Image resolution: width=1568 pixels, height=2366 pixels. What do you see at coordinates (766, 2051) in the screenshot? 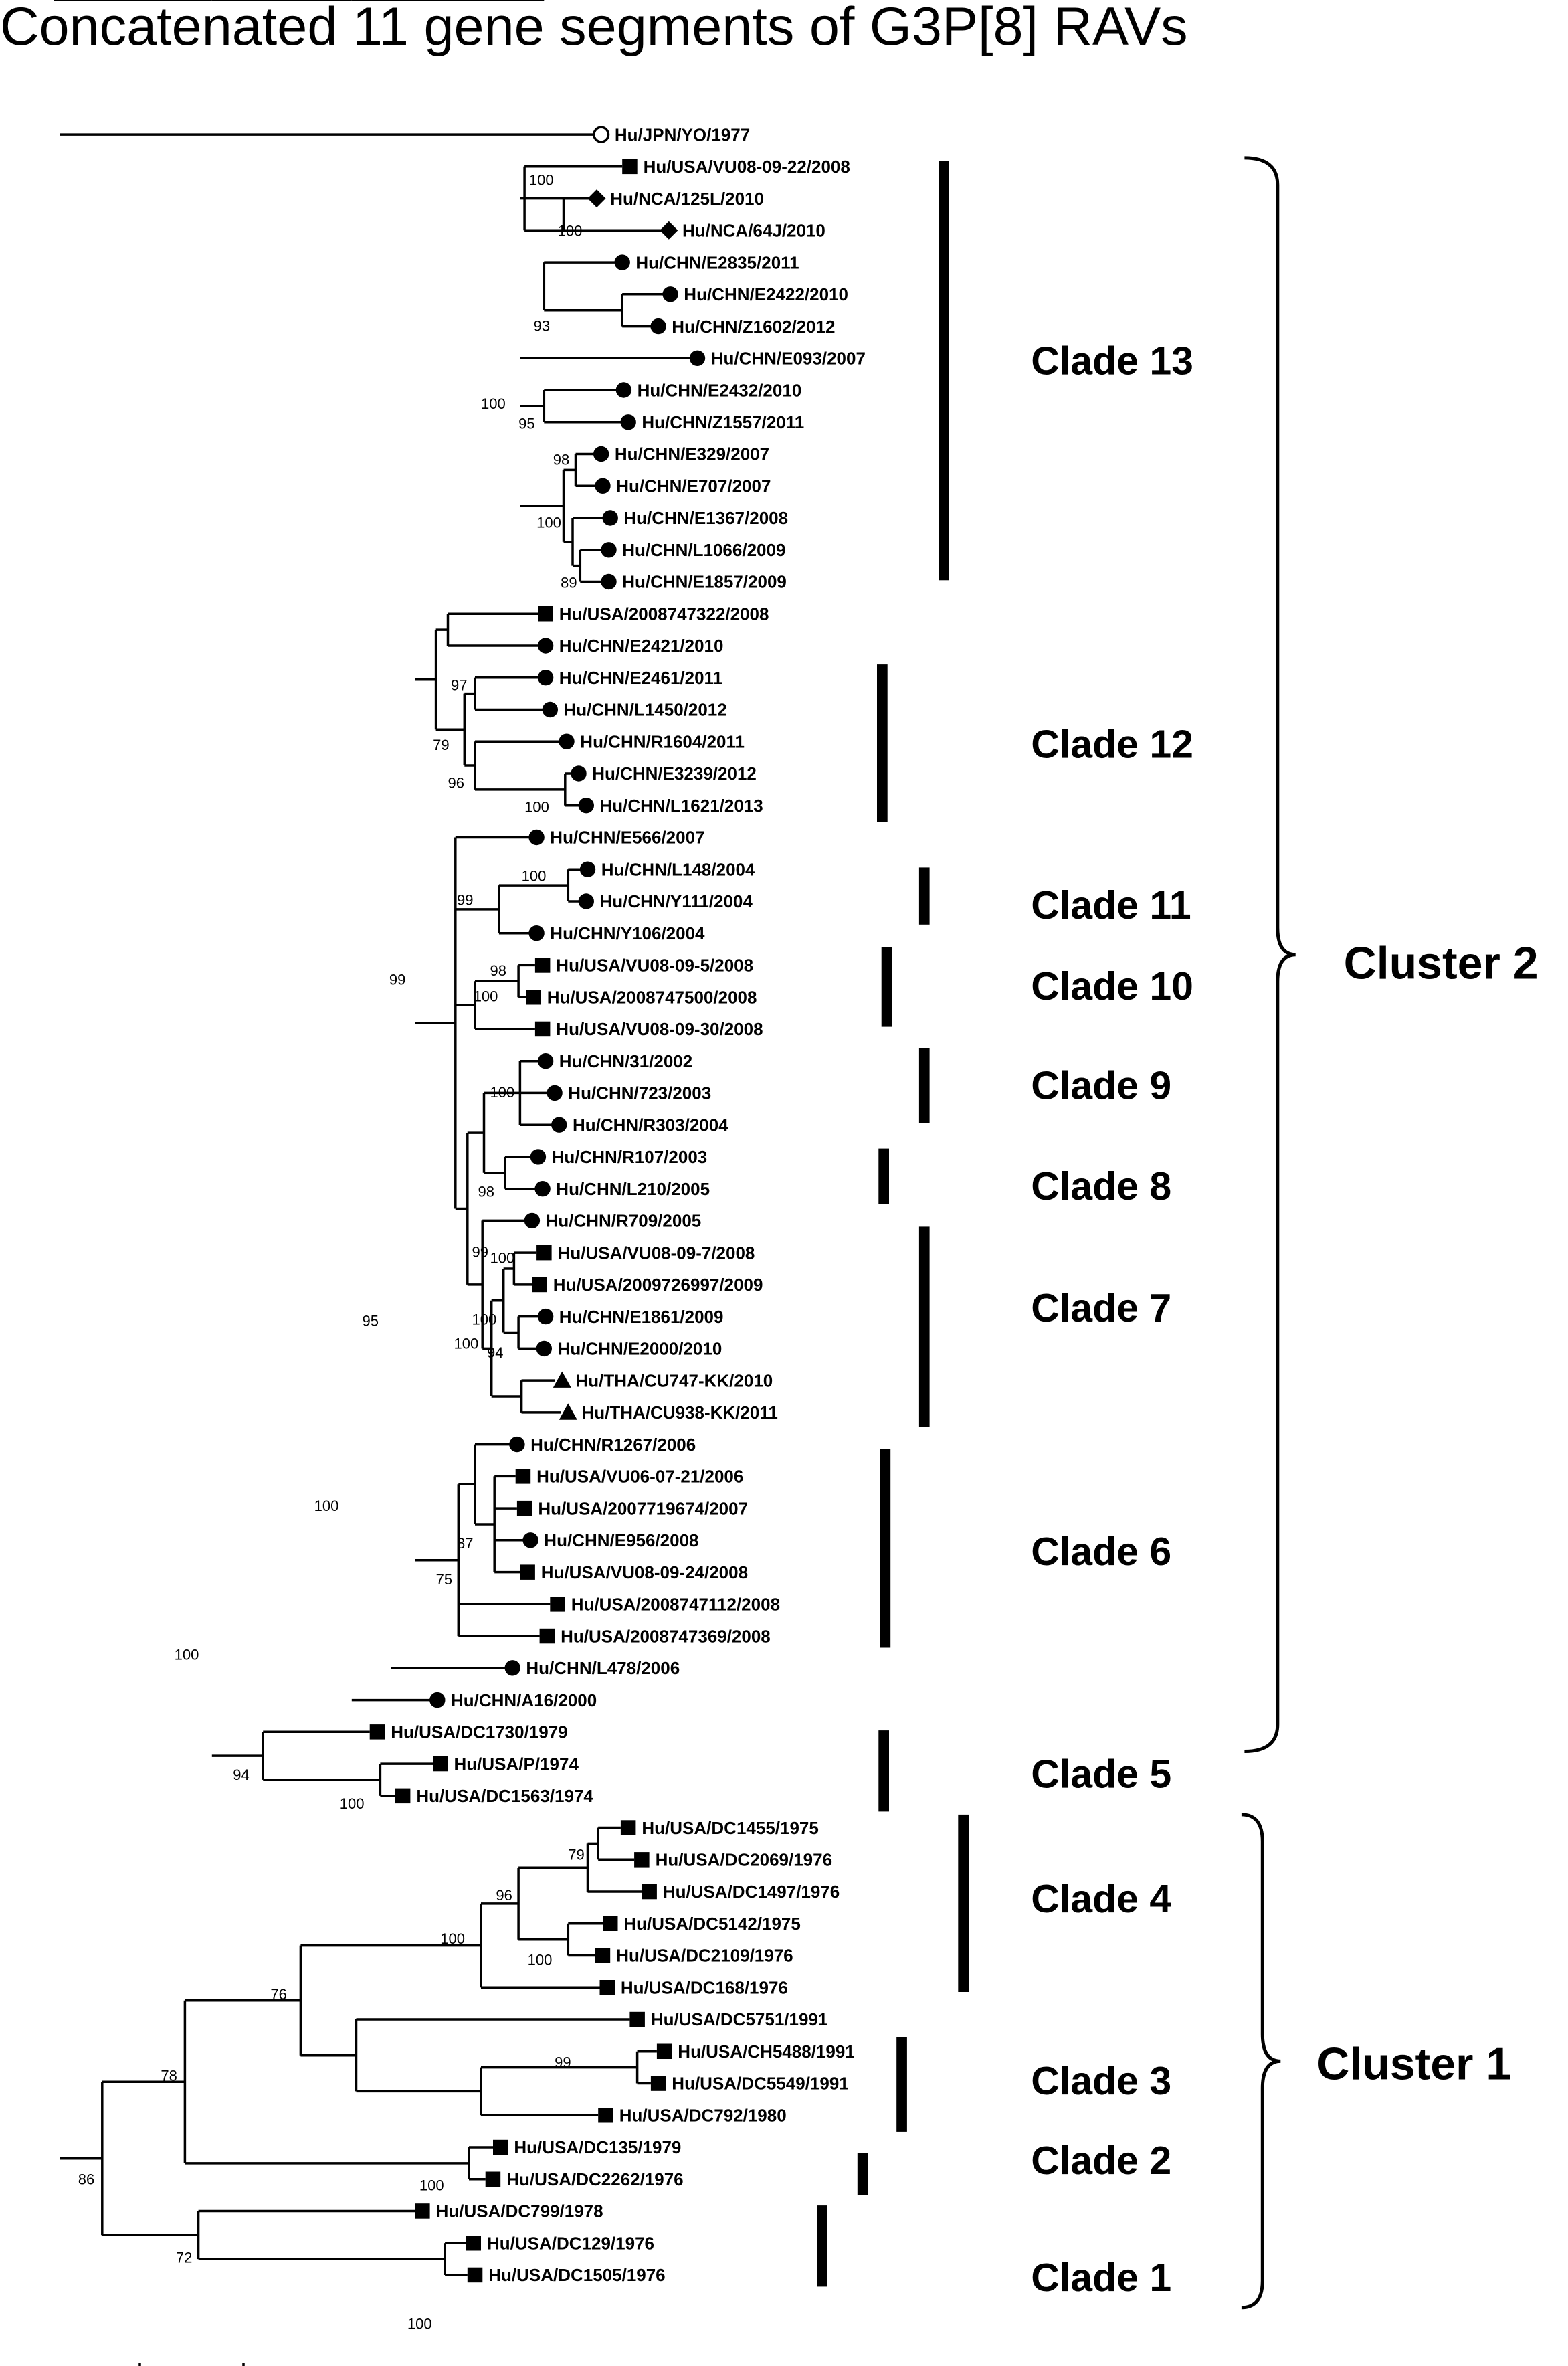
I see `taxon-label: Hu/USA/CH5488/1991` at bounding box center [766, 2051].